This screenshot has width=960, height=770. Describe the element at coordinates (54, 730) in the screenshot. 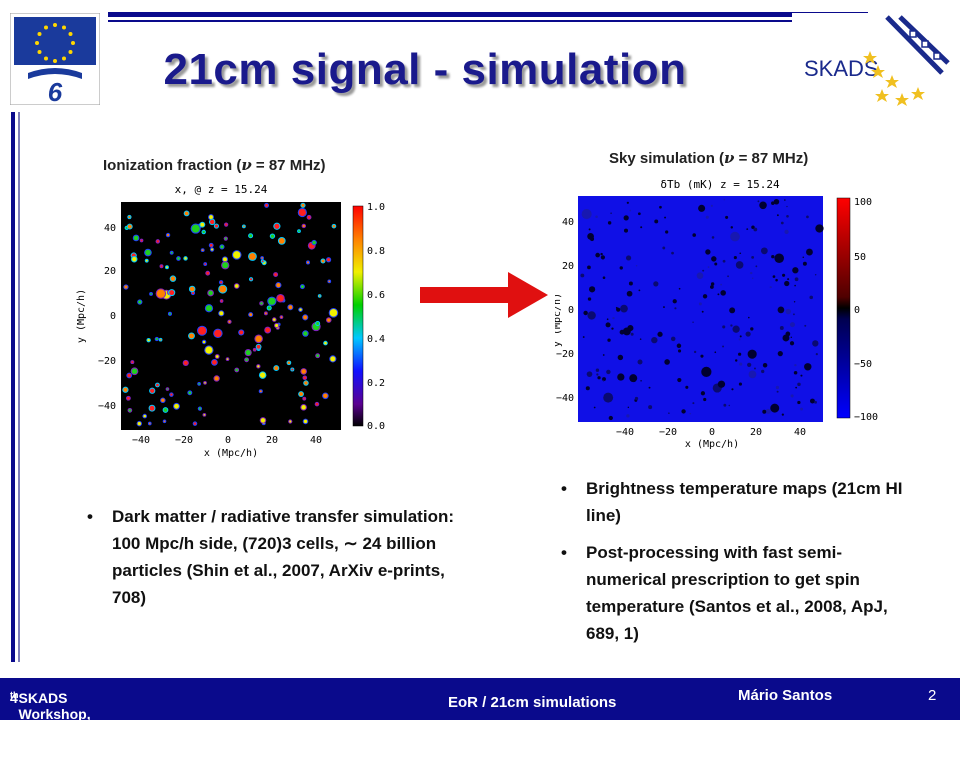

I see `footer-workshop-text: SKADS Workshop, Lisbon, 2-3 October 2008` at that location.